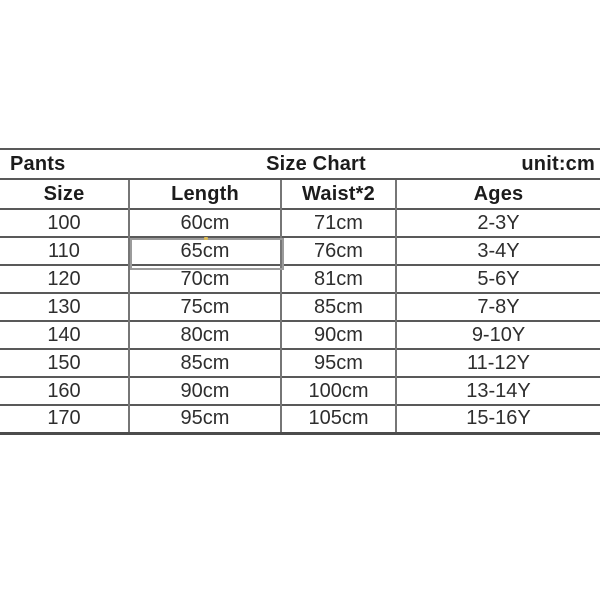  I want to click on cell-size: 160, so click(64, 390).